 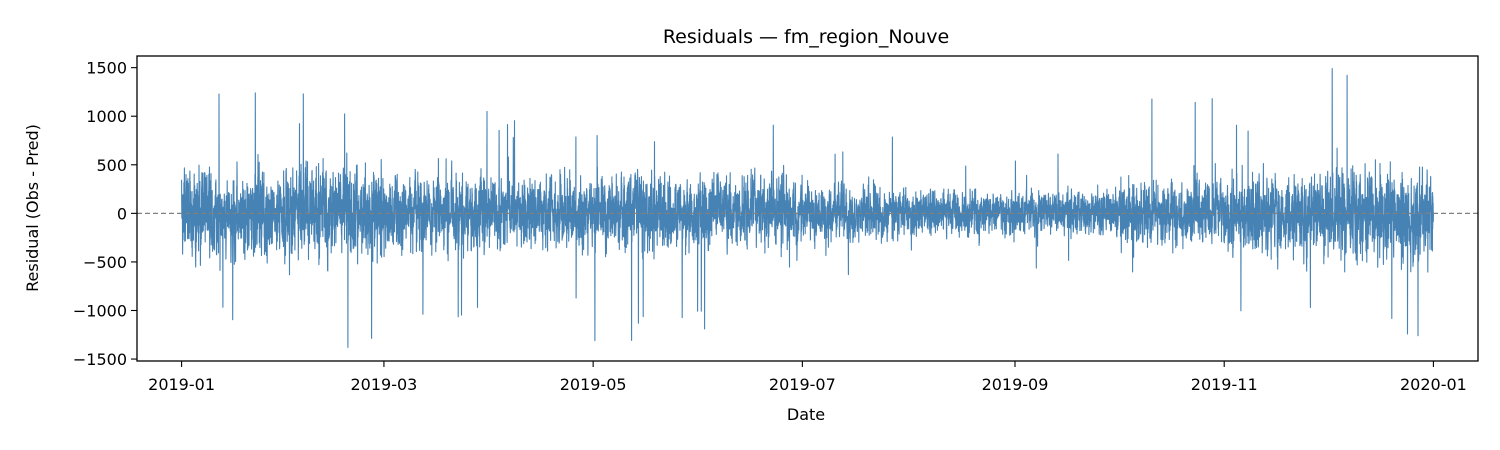 I want to click on y-tick-label: −1000, so click(x=100, y=310).